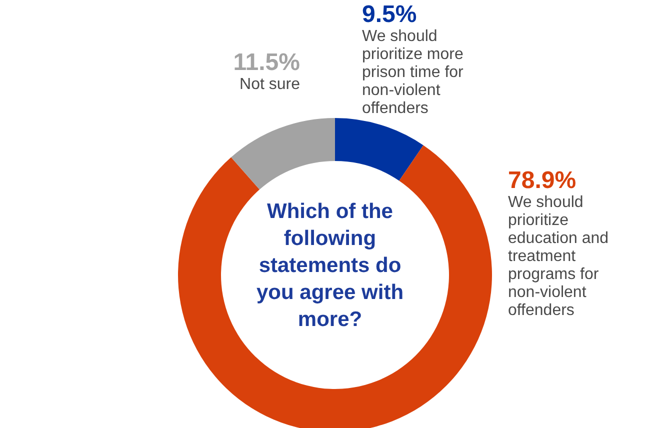 This screenshot has width=660, height=428. I want to click on data-label: 9.5%, so click(390, 14).